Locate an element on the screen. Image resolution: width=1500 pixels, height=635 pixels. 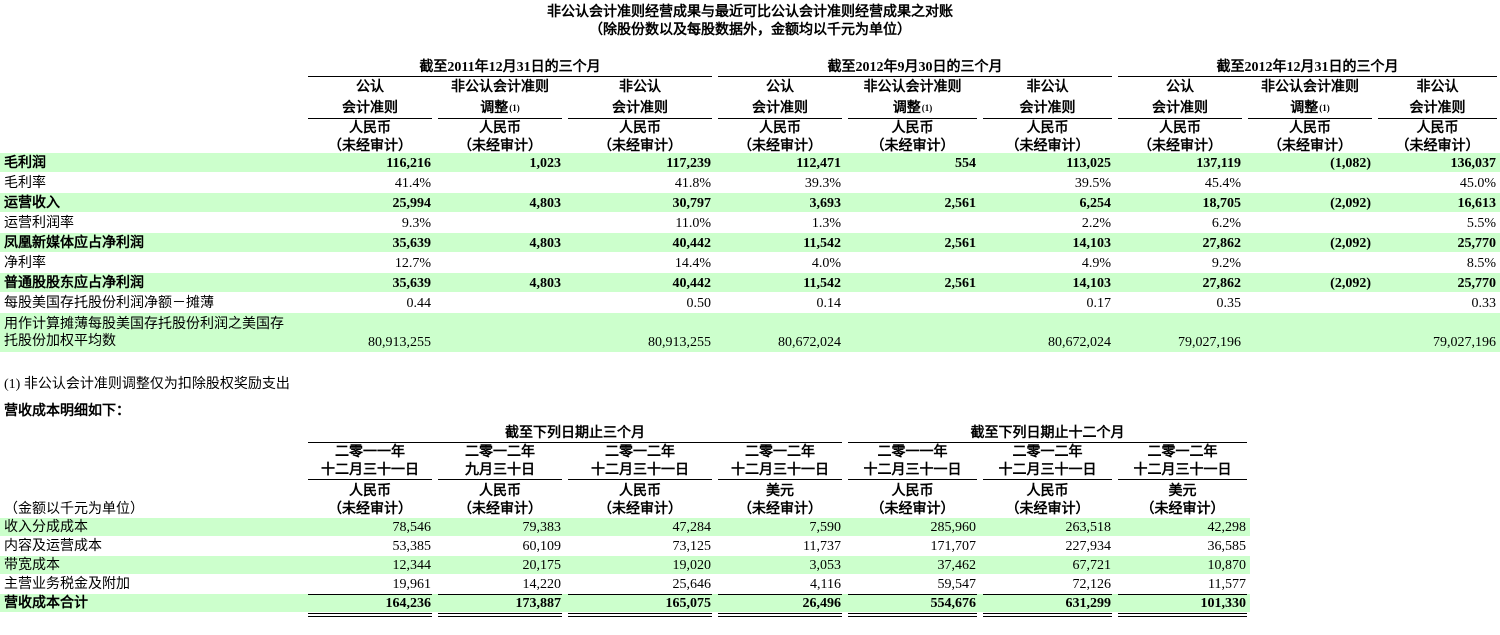
cell-value: 4.9% is located at coordinates (1096, 263).